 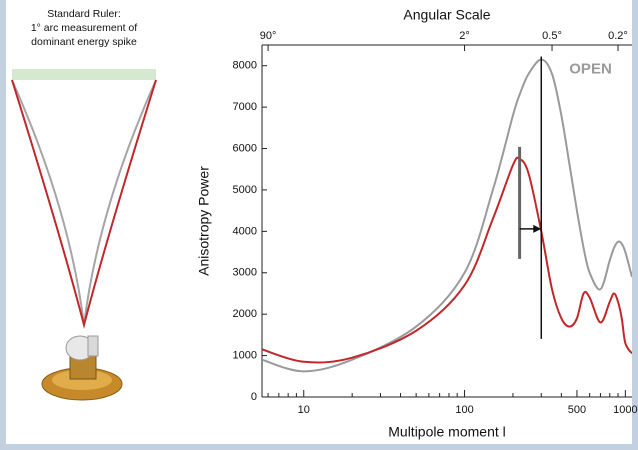 What do you see at coordinates (254, 397) in the screenshot?
I see `y-tick-label: 0` at bounding box center [254, 397].